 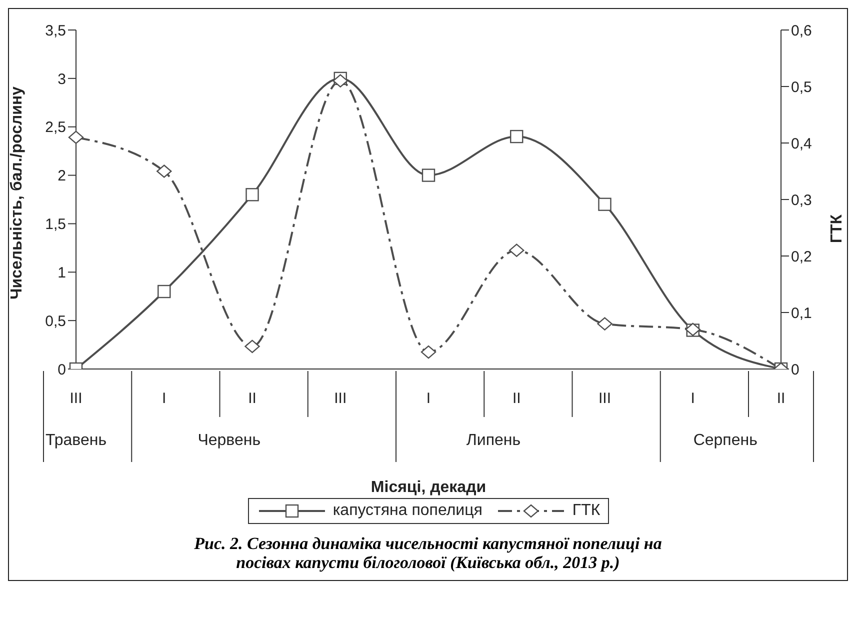 I want to click on text: Рис. 2. Сезонна динаміка чисельності капустяної попелиці на посівах капусти білоголової (Київська обл., 2013 р.), so click(x=428, y=554).